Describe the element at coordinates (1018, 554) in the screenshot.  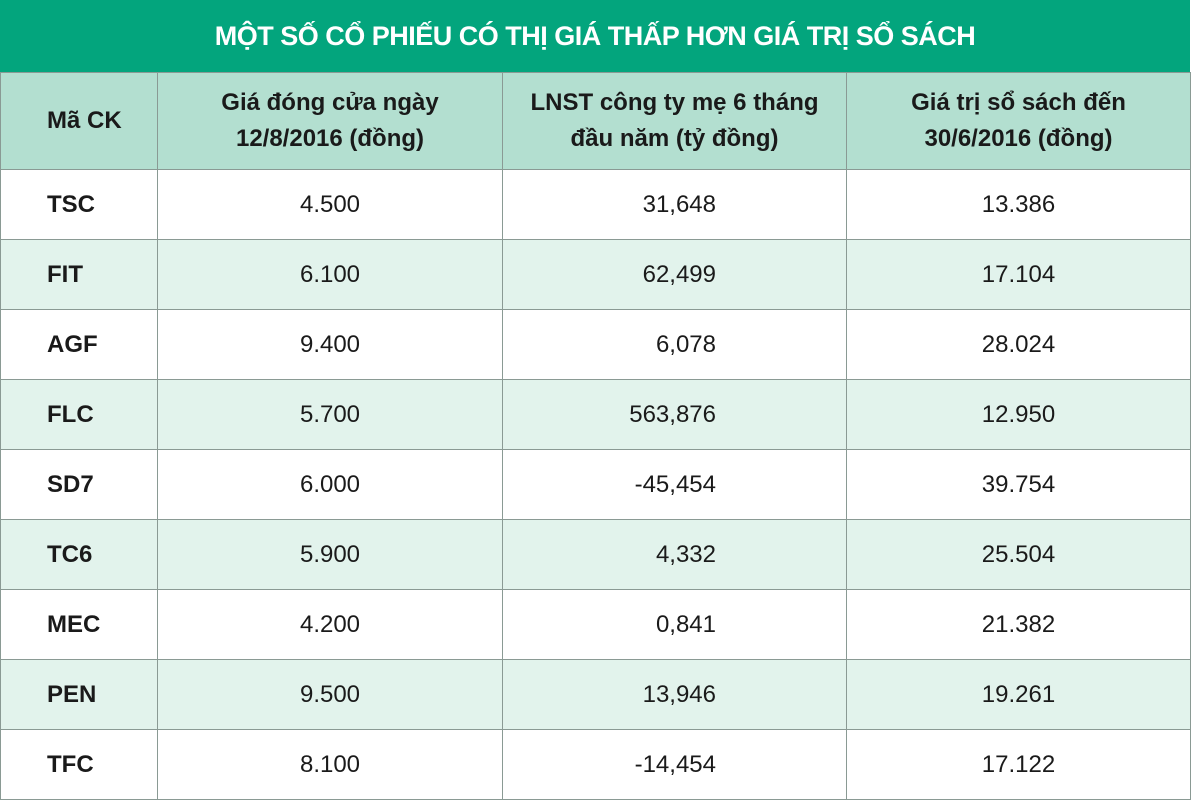
I see `cell: 25.504` at that location.